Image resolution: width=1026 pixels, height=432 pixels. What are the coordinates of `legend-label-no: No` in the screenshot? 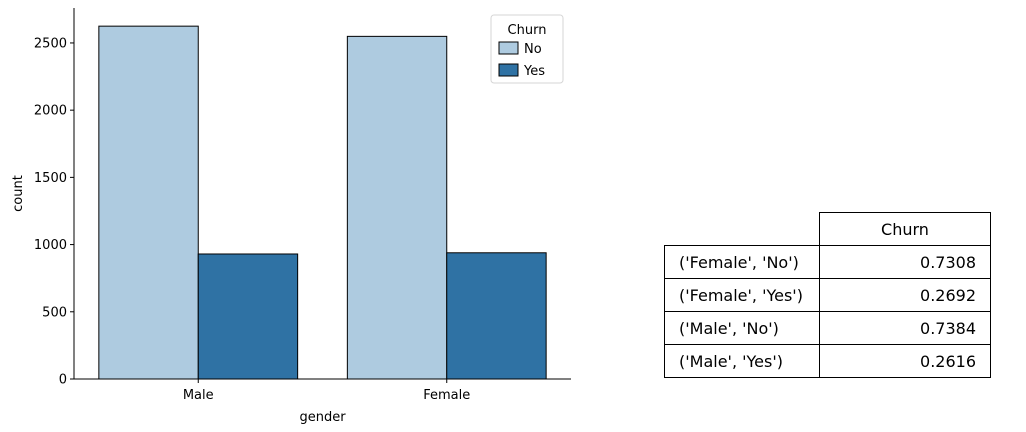 It's located at (533, 49).